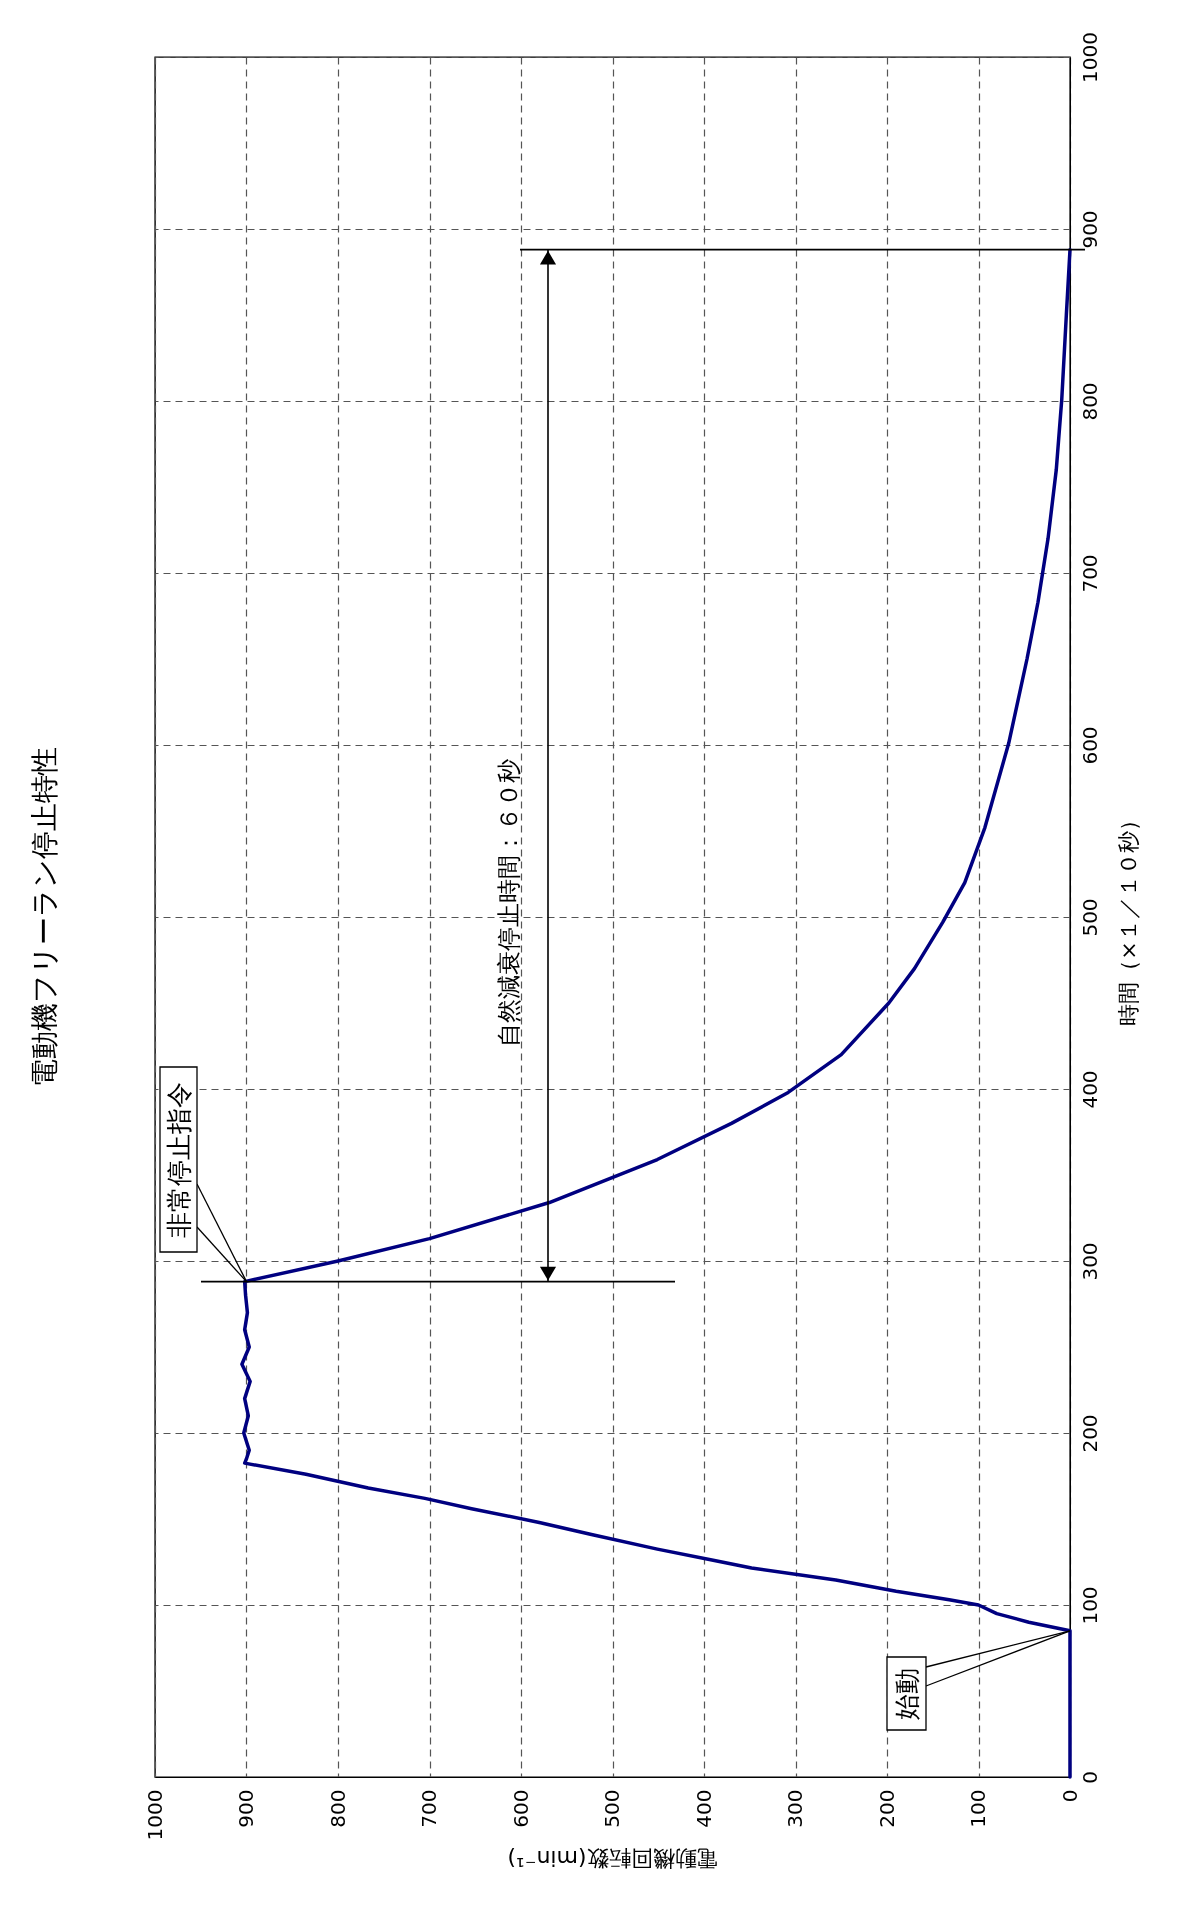  What do you see at coordinates (1089, 1261) in the screenshot?
I see `y-tick-label: 300` at bounding box center [1089, 1261].